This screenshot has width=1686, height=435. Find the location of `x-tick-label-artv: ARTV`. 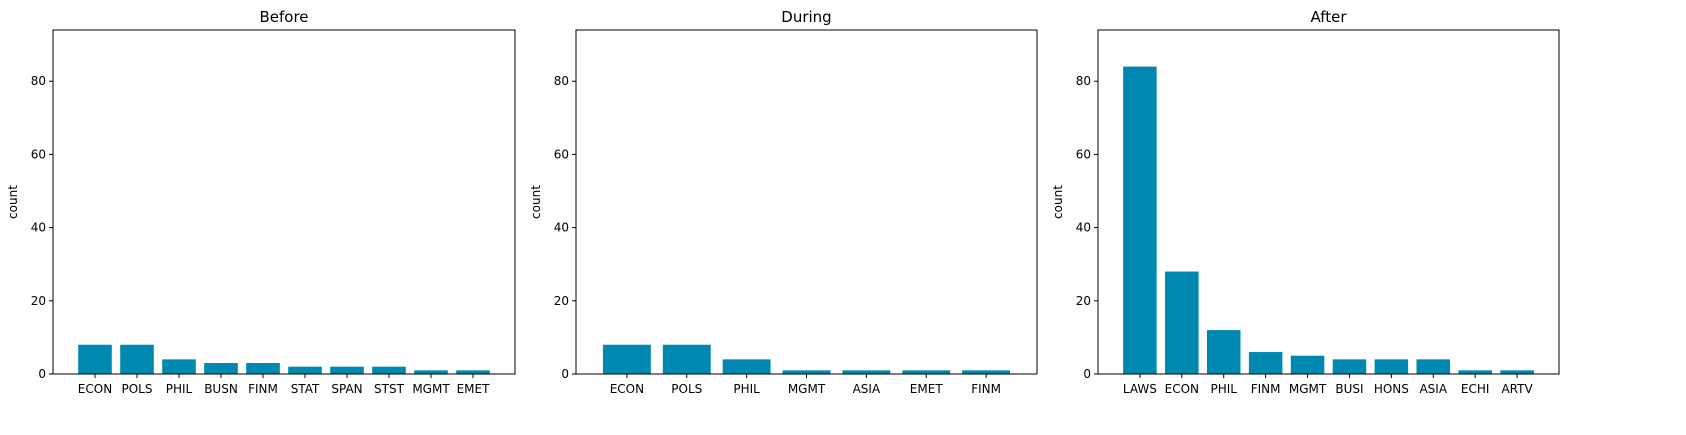

x-tick-label-artv: ARTV is located at coordinates (1517, 389).